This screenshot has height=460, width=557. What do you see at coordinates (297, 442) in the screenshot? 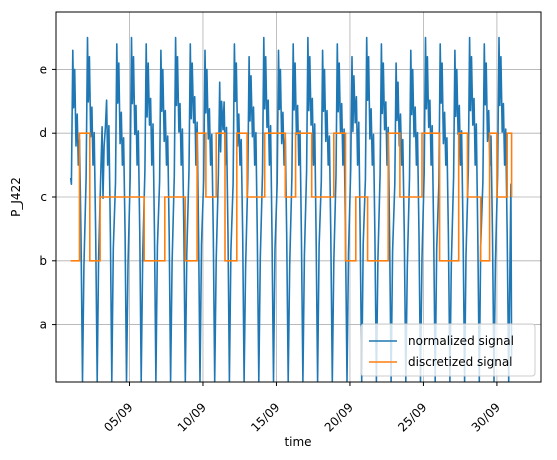
I see `x-axis-label: time` at bounding box center [297, 442].